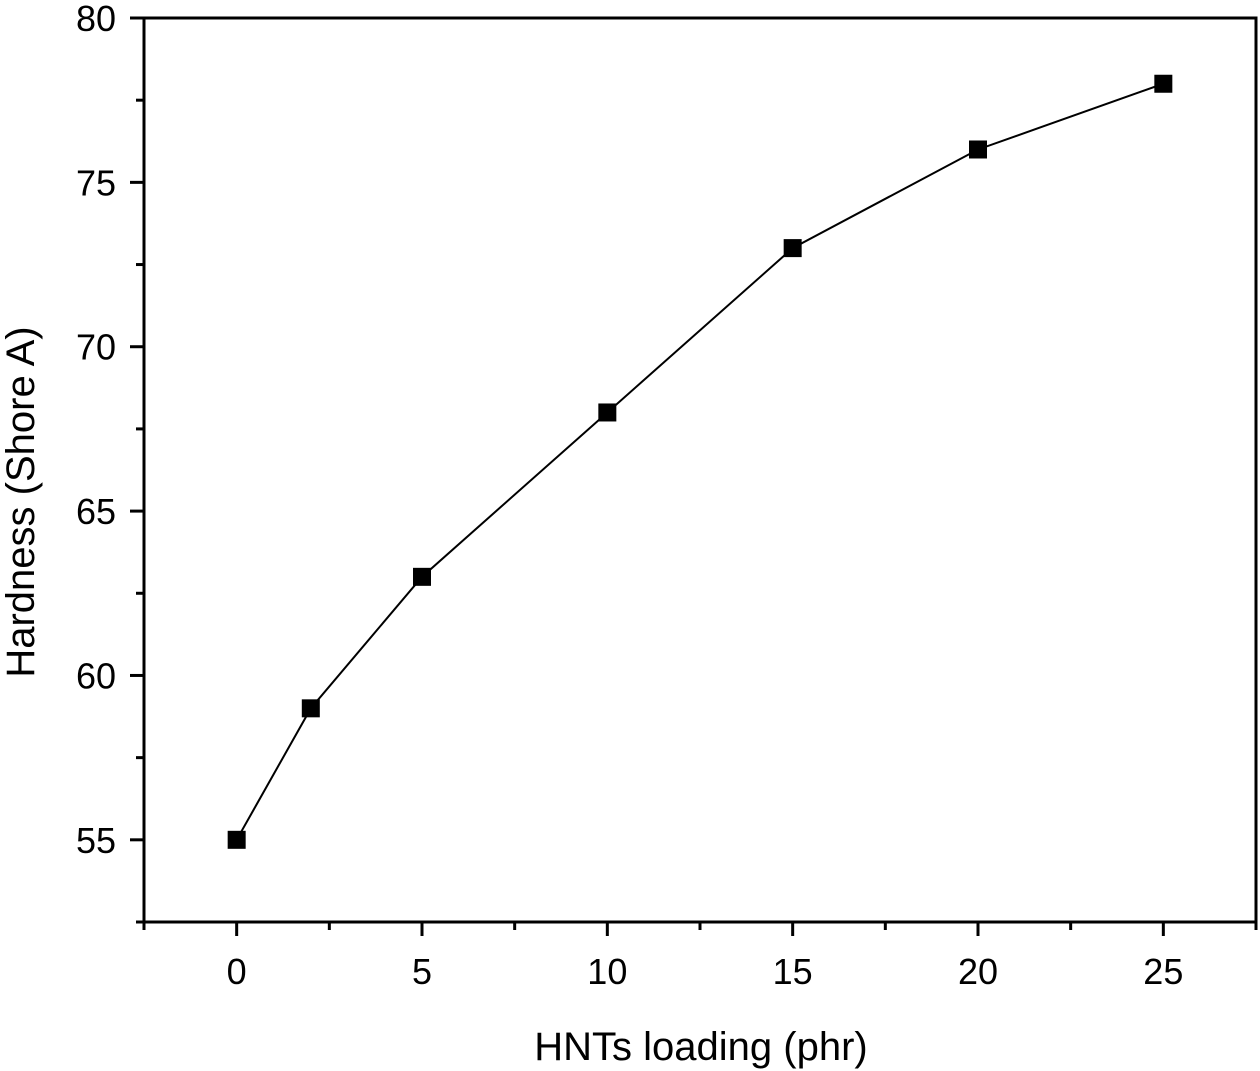  Describe the element at coordinates (1163, 971) in the screenshot. I see `x-tick-label: 25` at that location.